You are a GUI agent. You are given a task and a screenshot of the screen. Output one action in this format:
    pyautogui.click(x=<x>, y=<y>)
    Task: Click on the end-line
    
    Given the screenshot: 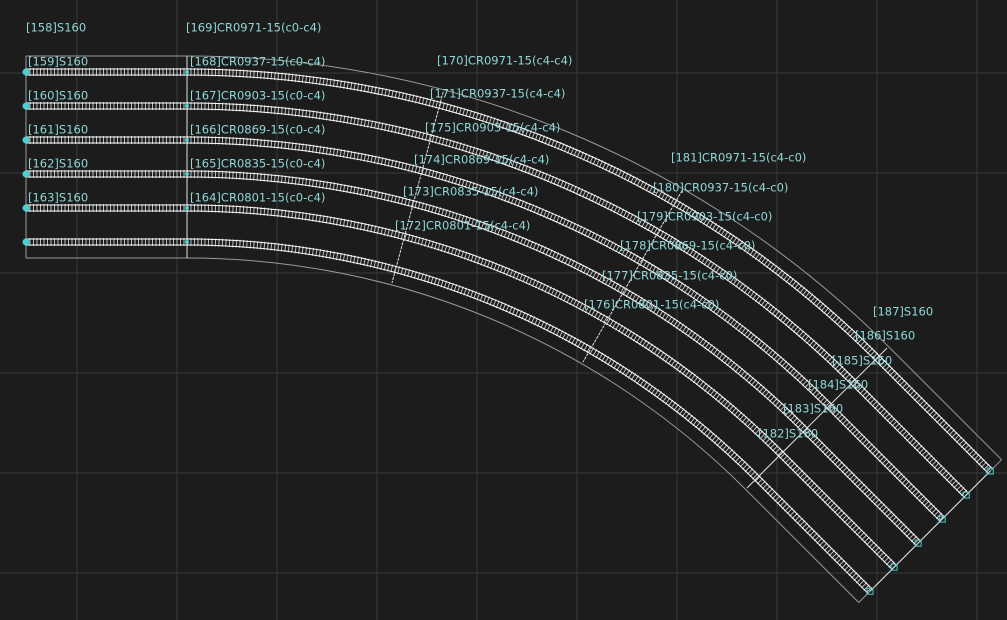 What is the action you would take?
    pyautogui.click(x=930, y=531)
    